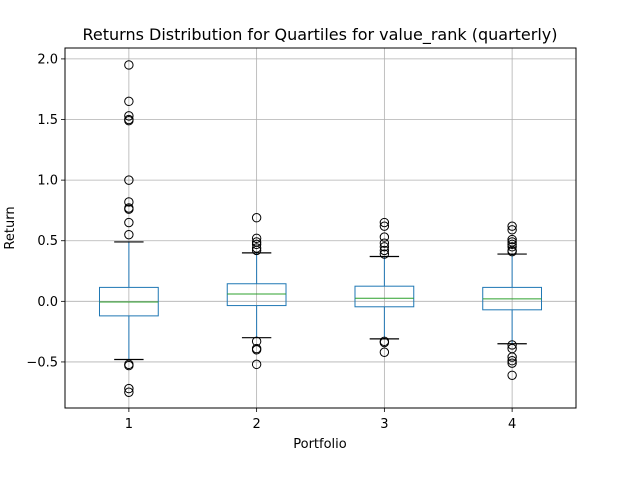  Describe the element at coordinates (47, 59) in the screenshot. I see `y-tick-label: 2.0` at that location.